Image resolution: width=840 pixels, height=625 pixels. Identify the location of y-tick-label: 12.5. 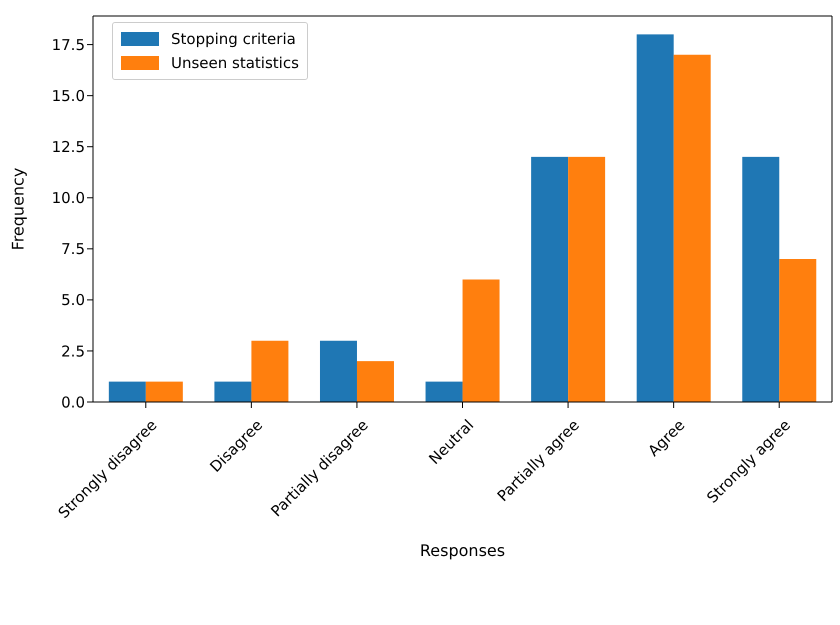
(68, 147).